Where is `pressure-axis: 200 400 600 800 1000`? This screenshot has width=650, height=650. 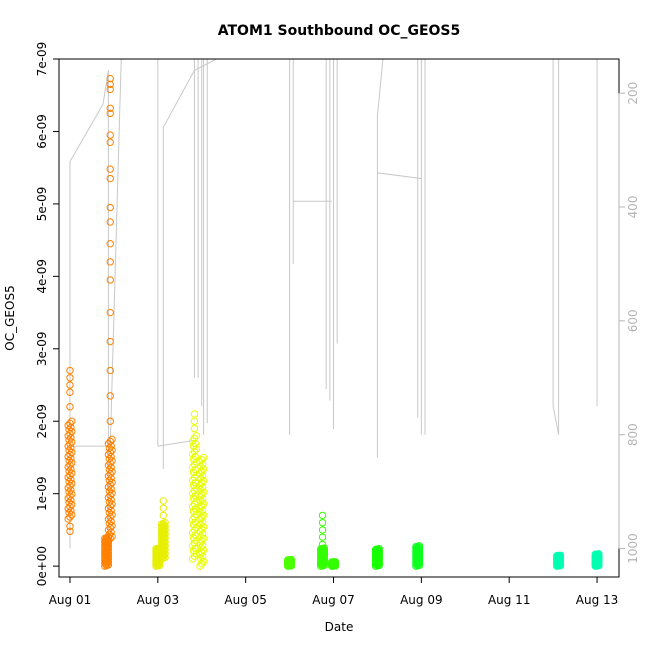
pressure-axis: 200 400 600 800 1000 is located at coordinates (629, 323).